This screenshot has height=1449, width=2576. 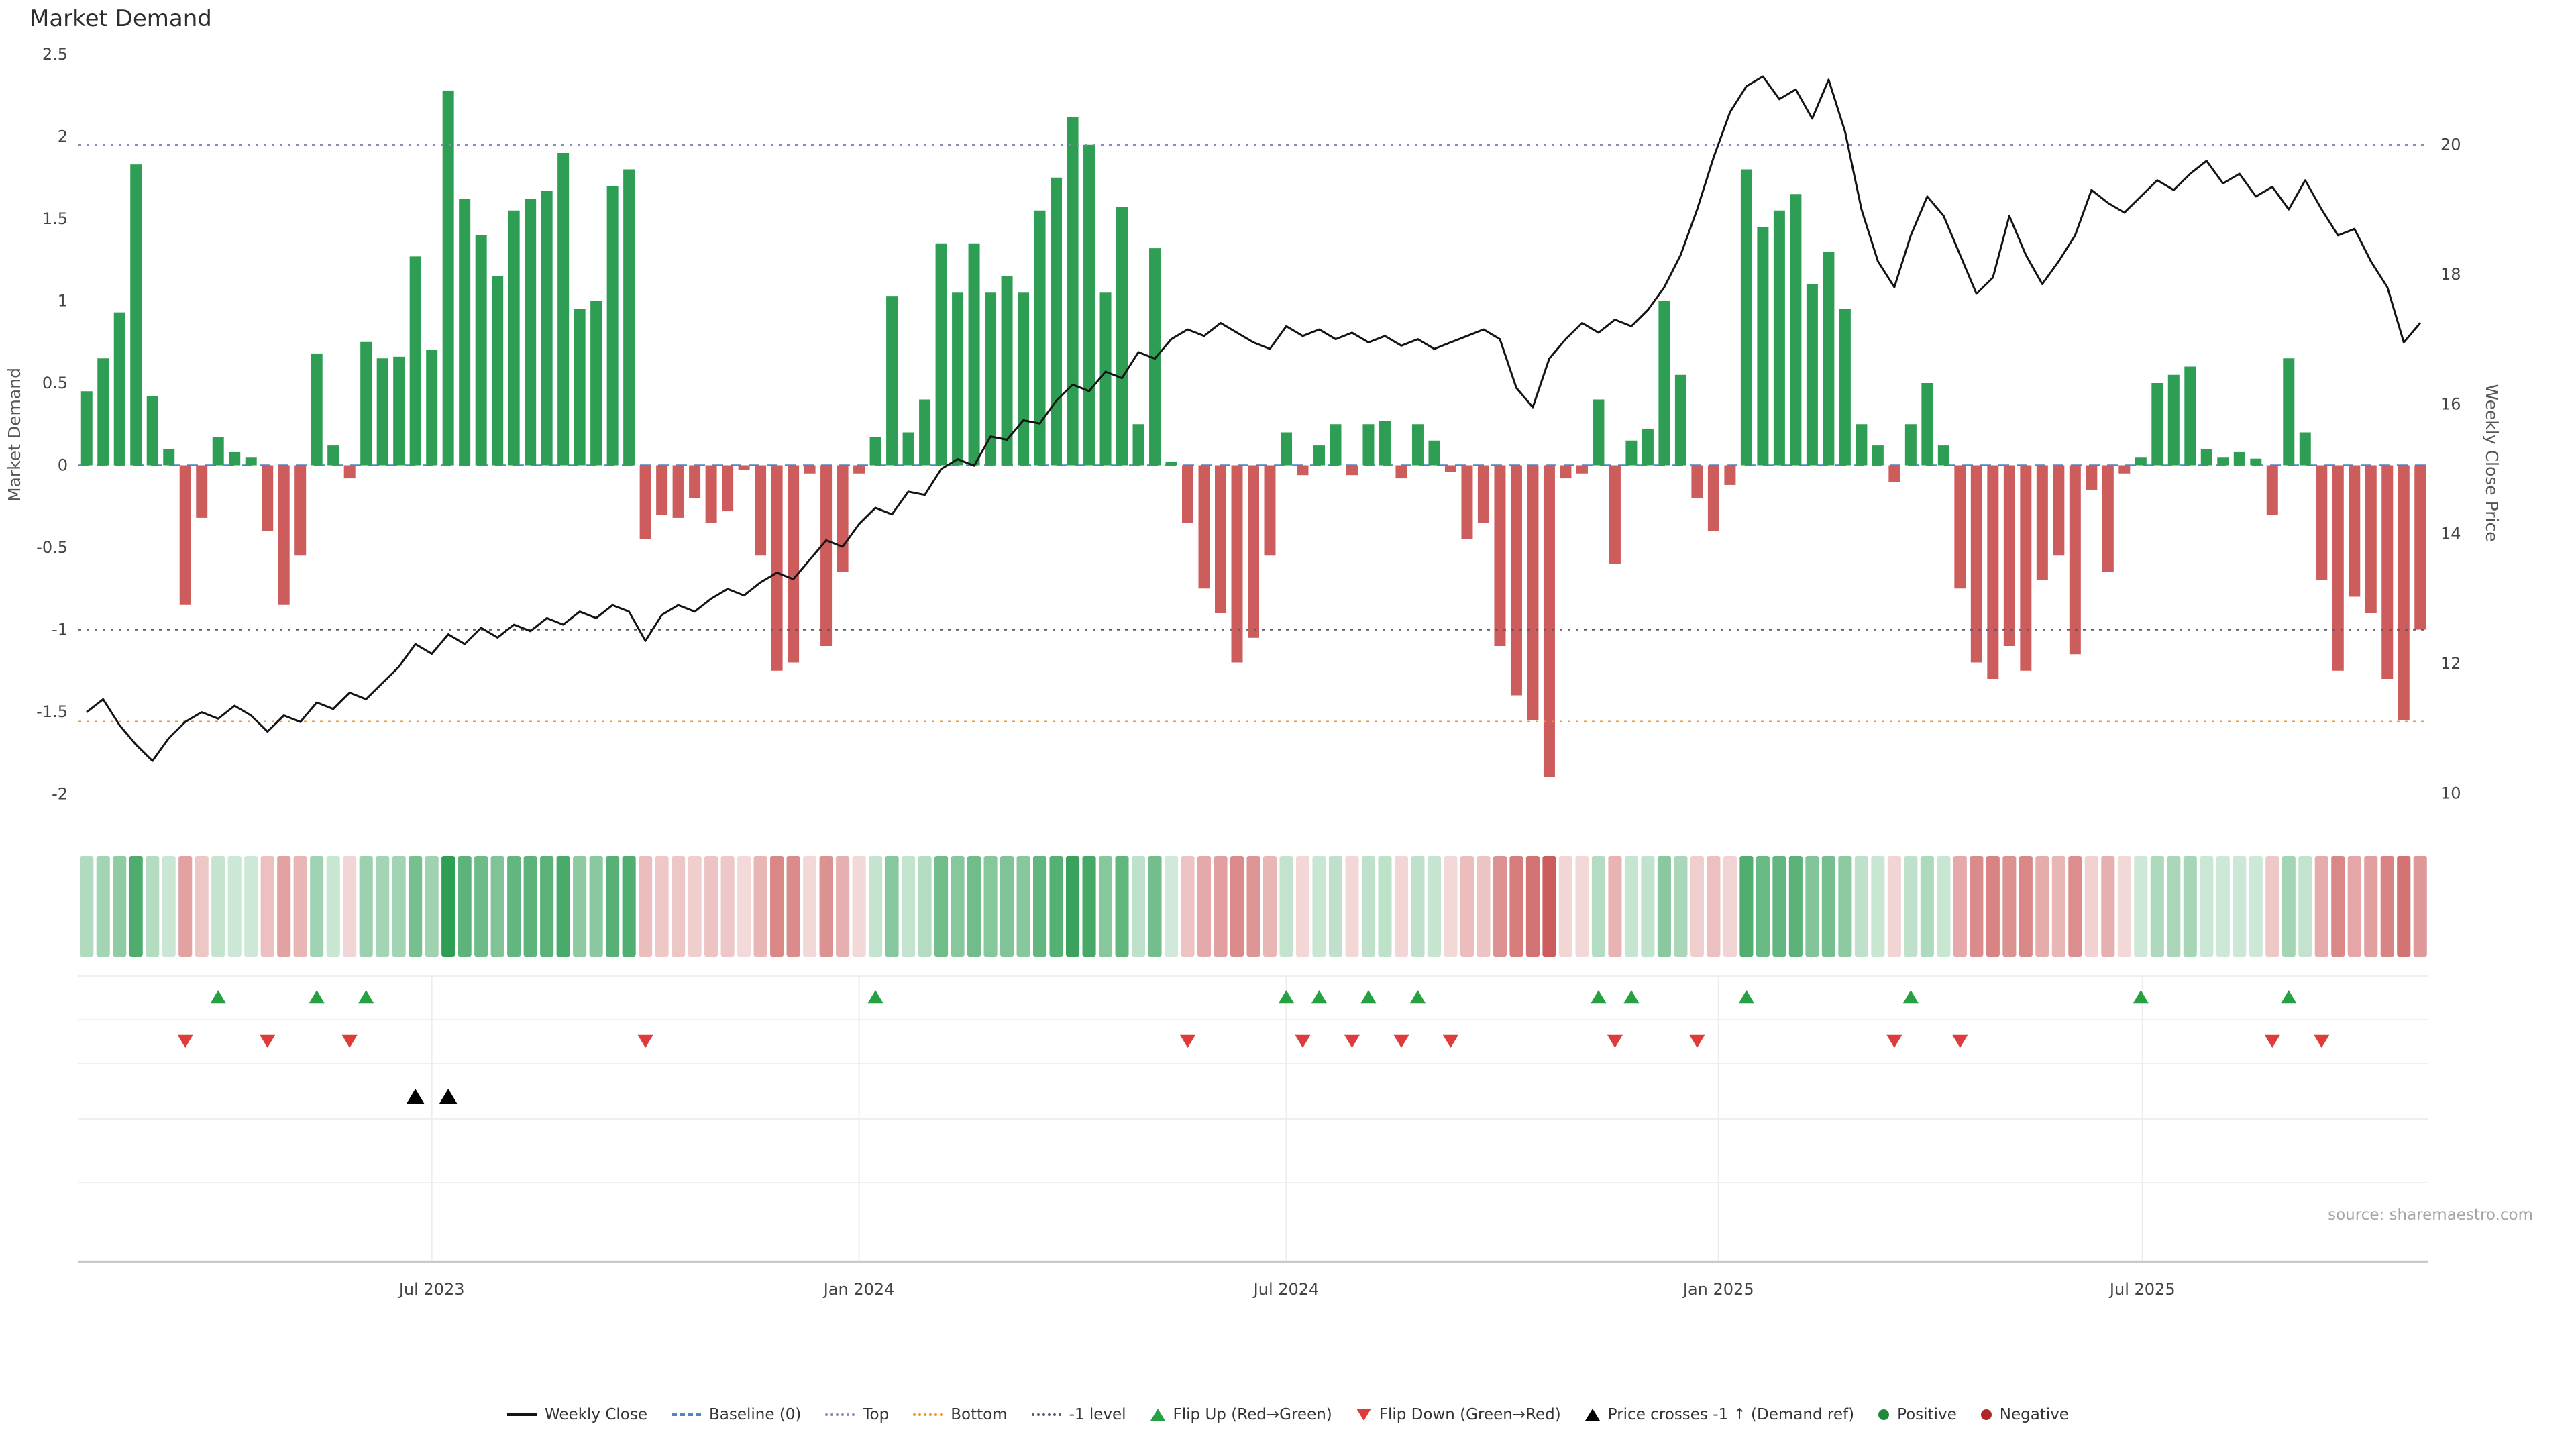 I want to click on left-y-tick-label: 2, so click(x=63, y=136).